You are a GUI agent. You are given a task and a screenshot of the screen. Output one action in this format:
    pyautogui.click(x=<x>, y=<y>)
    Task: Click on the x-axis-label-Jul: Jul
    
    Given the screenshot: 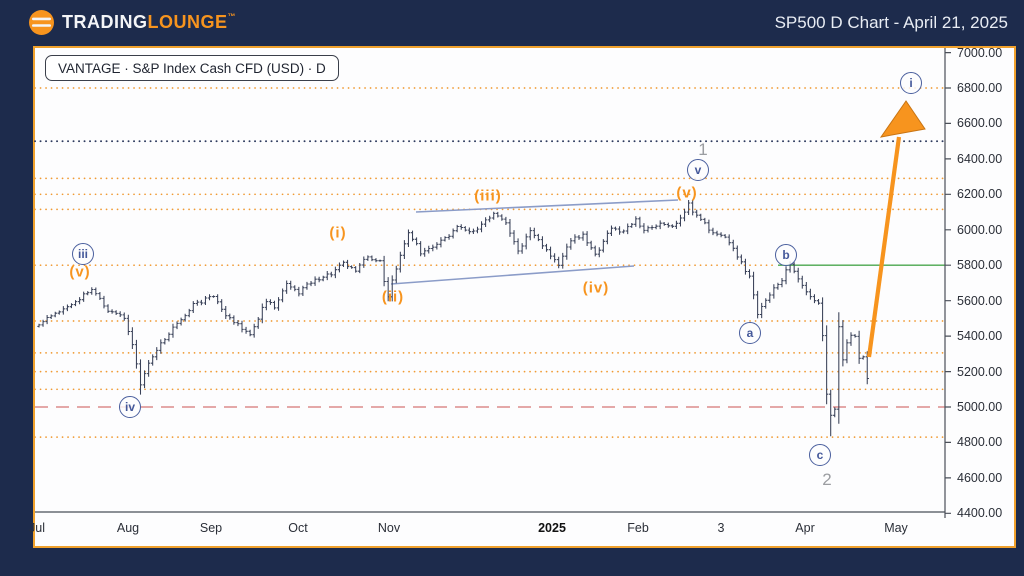 What is the action you would take?
    pyautogui.click(x=37, y=528)
    